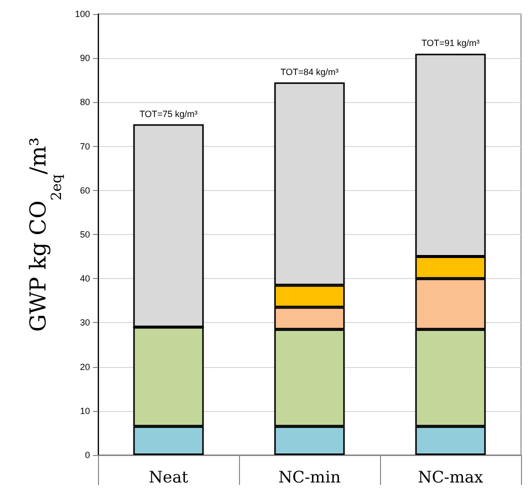  I want to click on y-tick-label: 10, so click(85, 411).